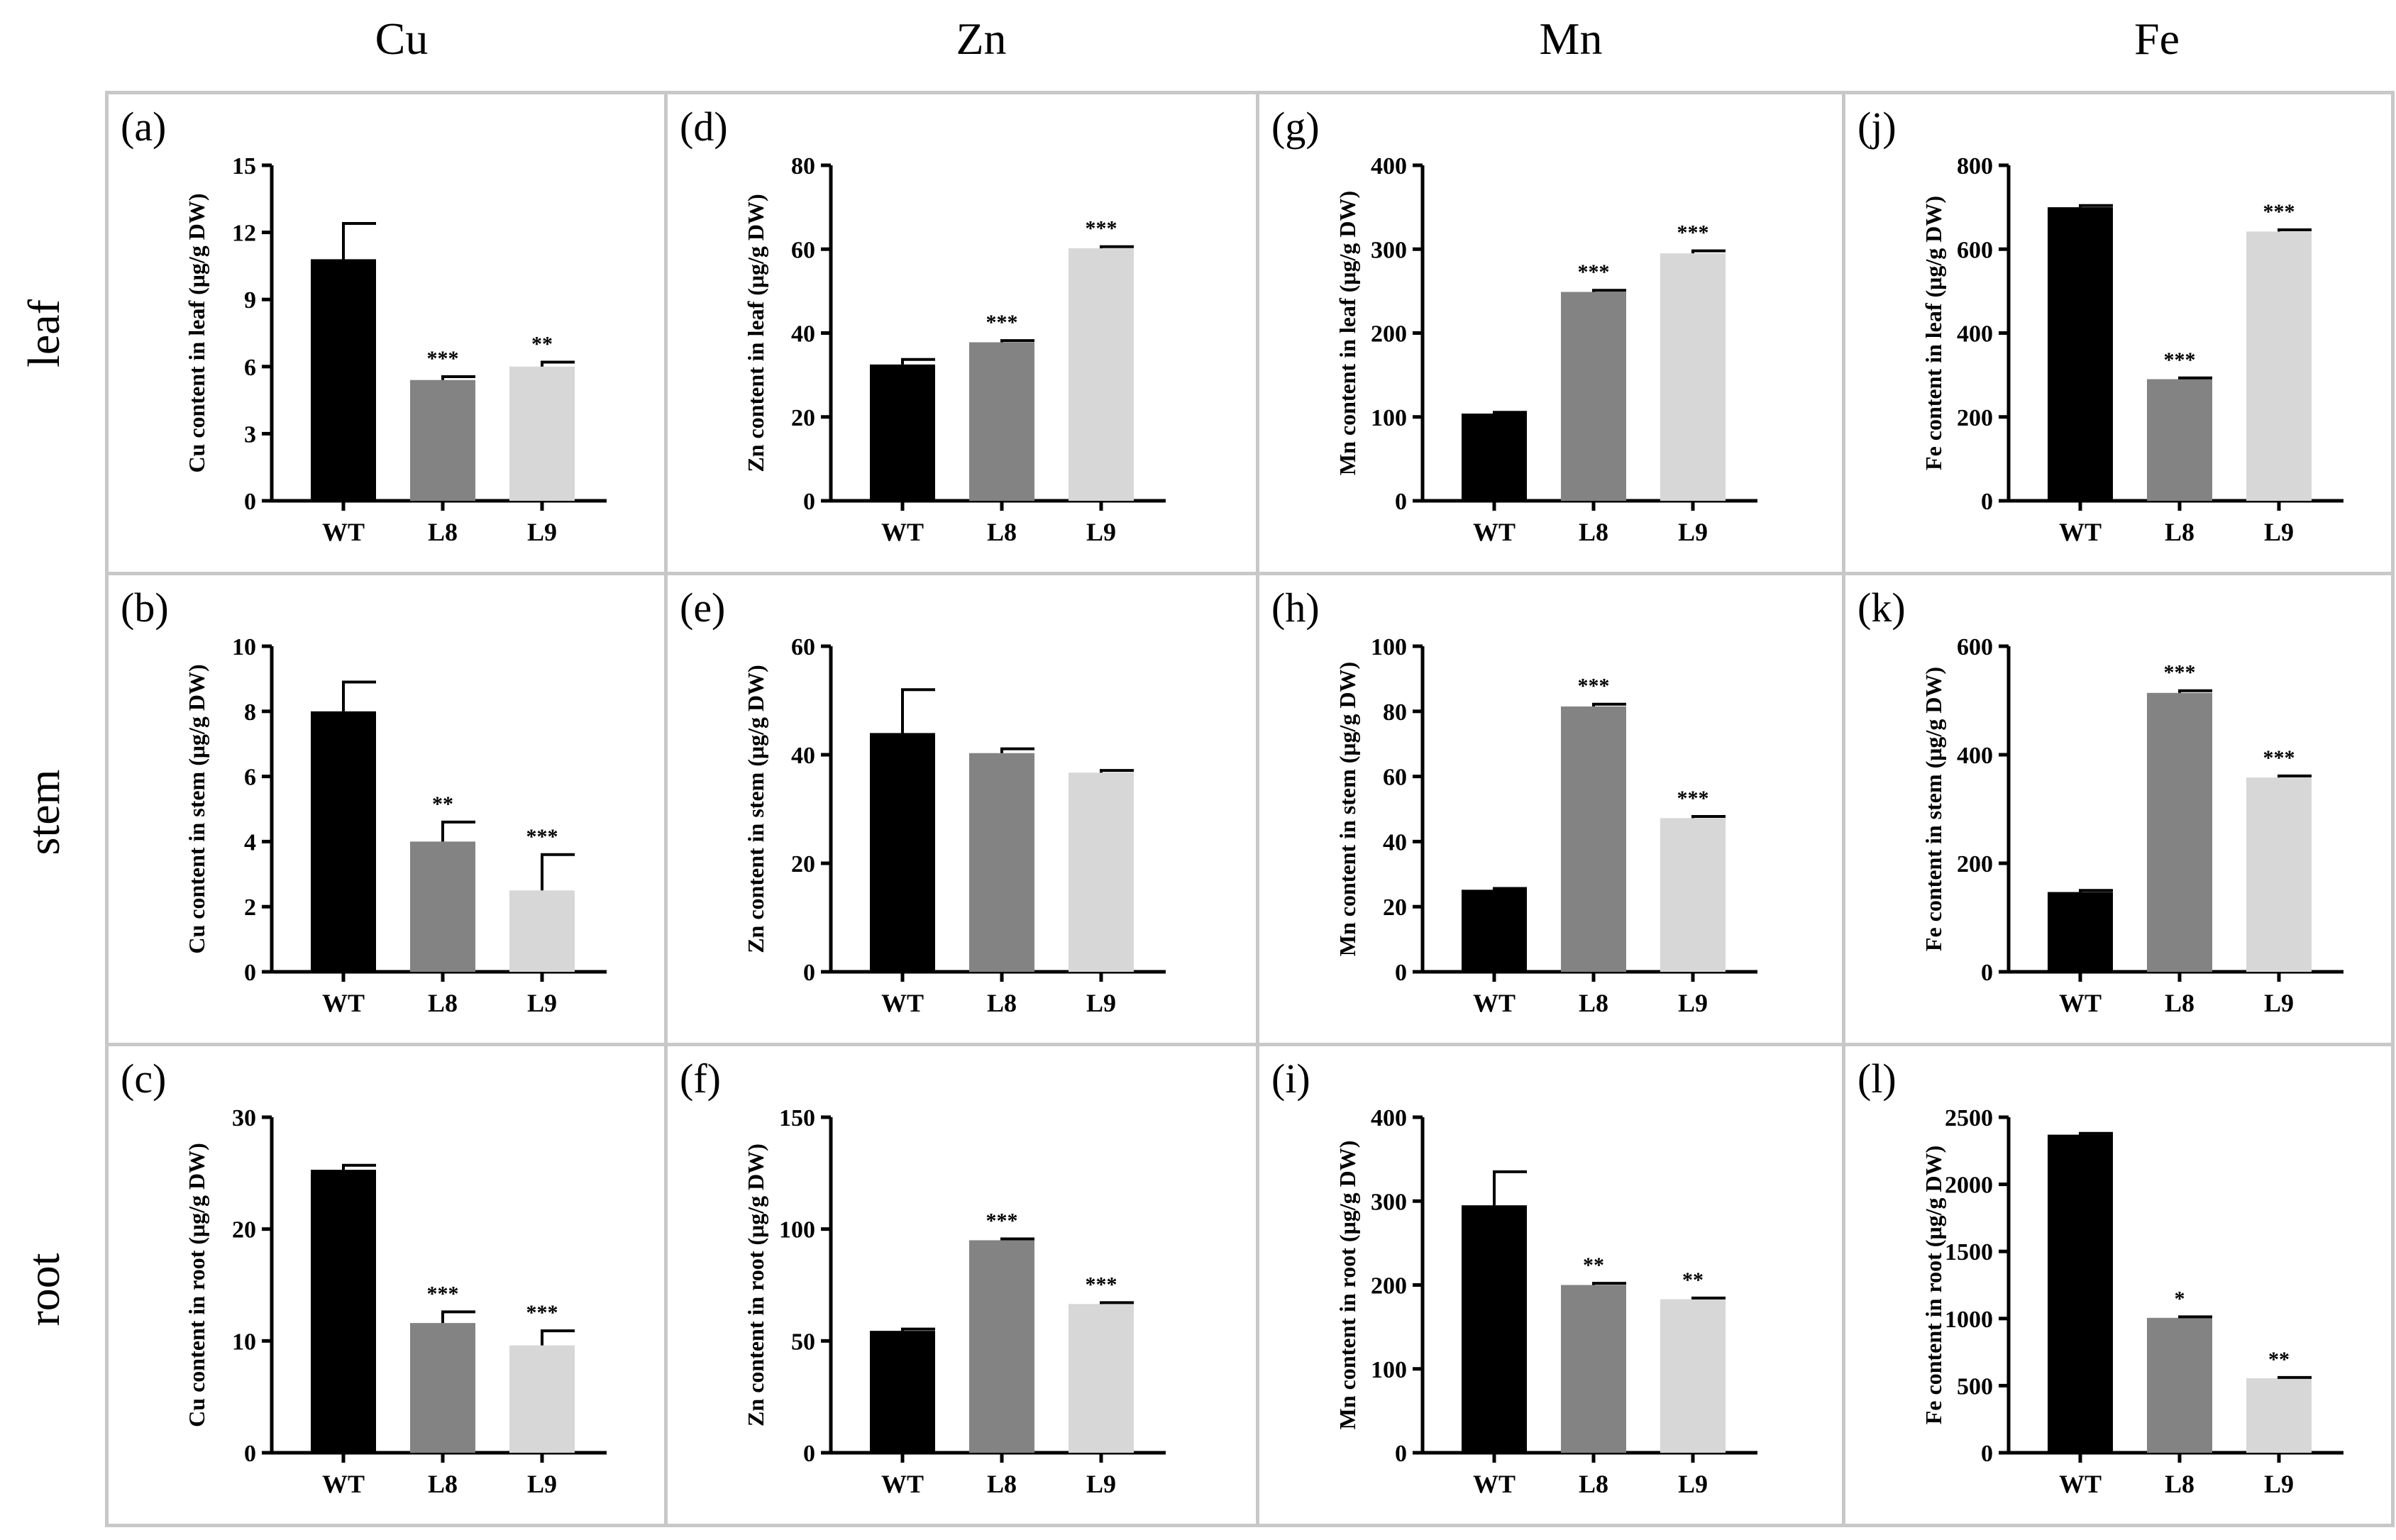  Describe the element at coordinates (43, 333) in the screenshot. I see `row-header-leaf: leaf` at that location.